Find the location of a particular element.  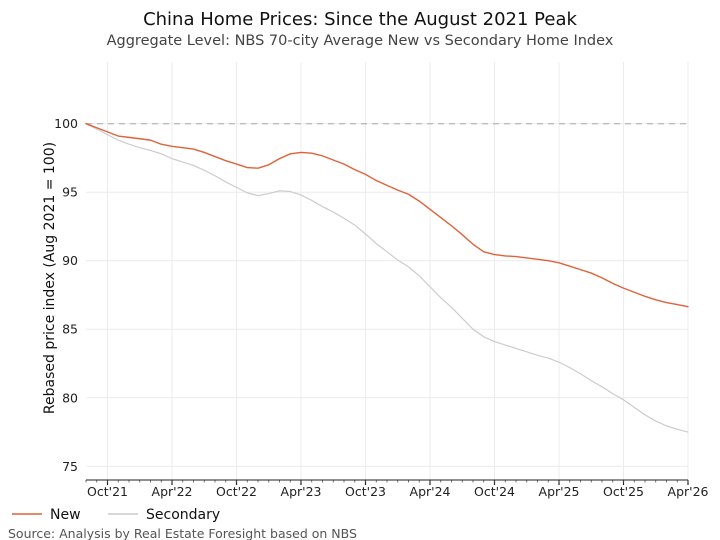

x-tick-label: Oct'23 is located at coordinates (365, 491).